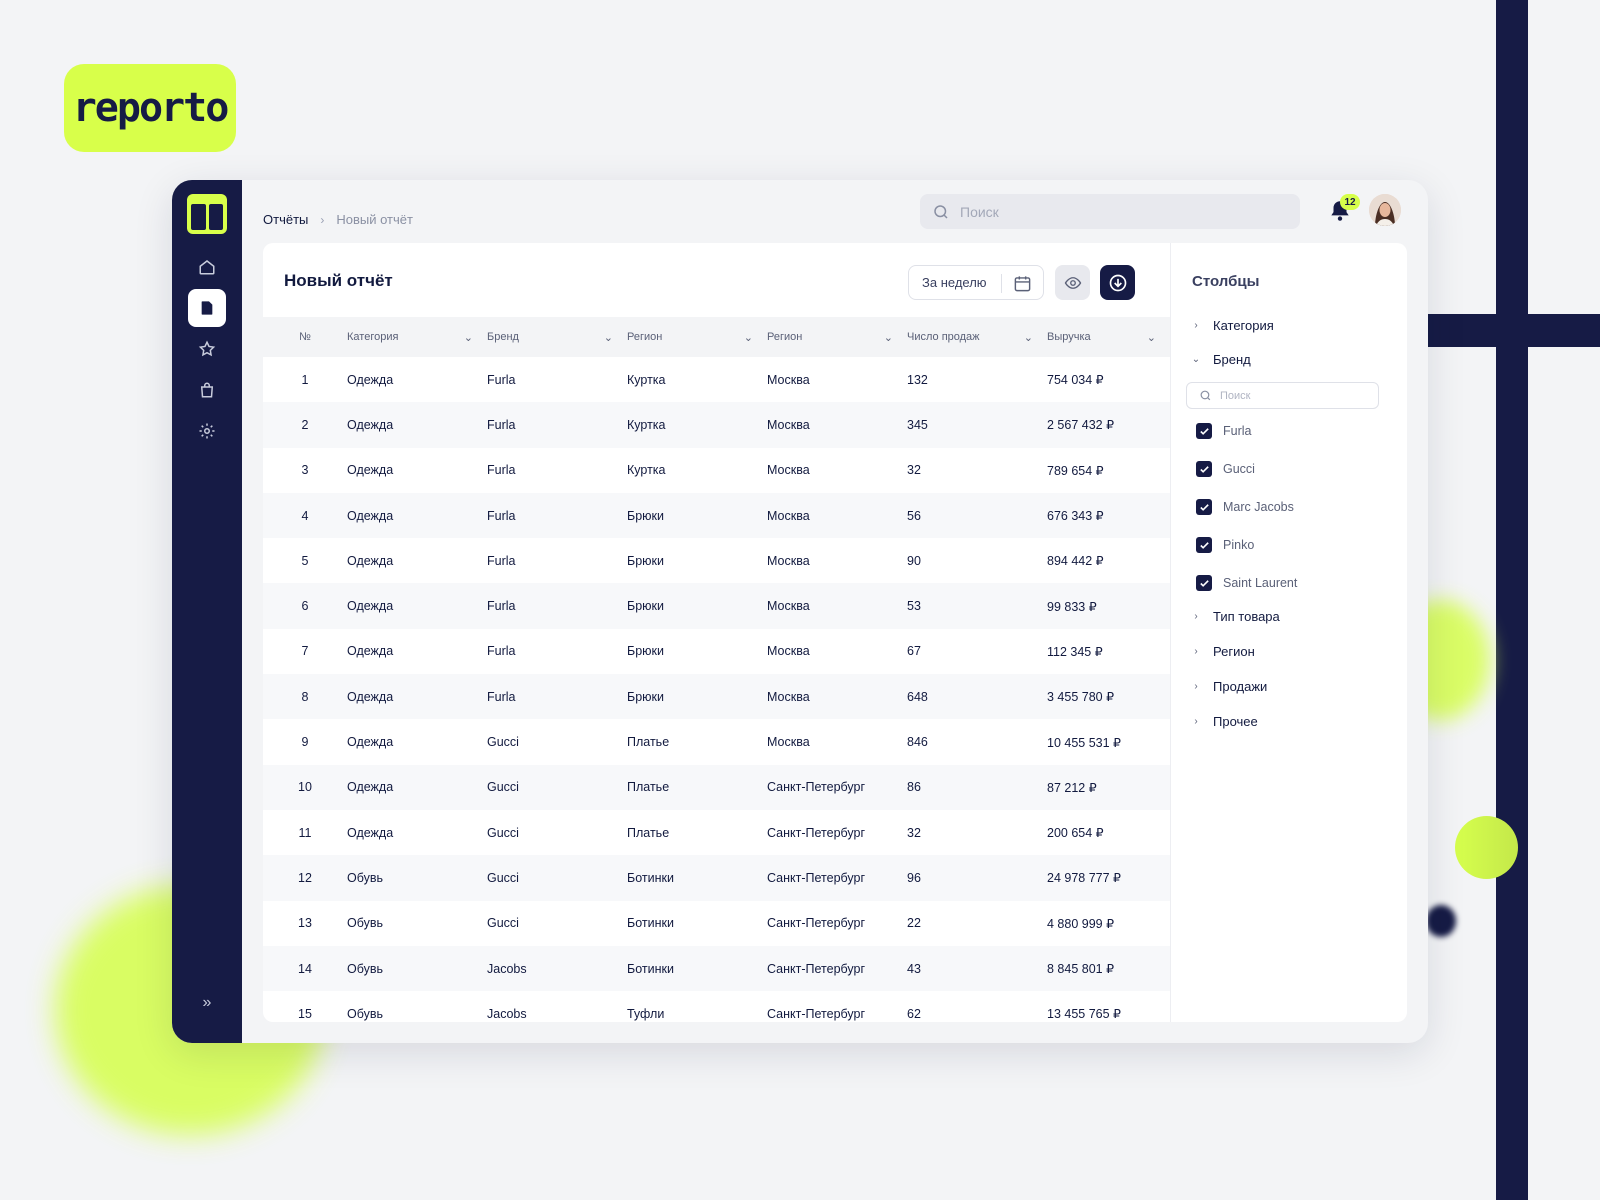 The image size is (1600, 1200). What do you see at coordinates (1513, 330) in the screenshot?
I see `decor-bar-horizontal` at bounding box center [1513, 330].